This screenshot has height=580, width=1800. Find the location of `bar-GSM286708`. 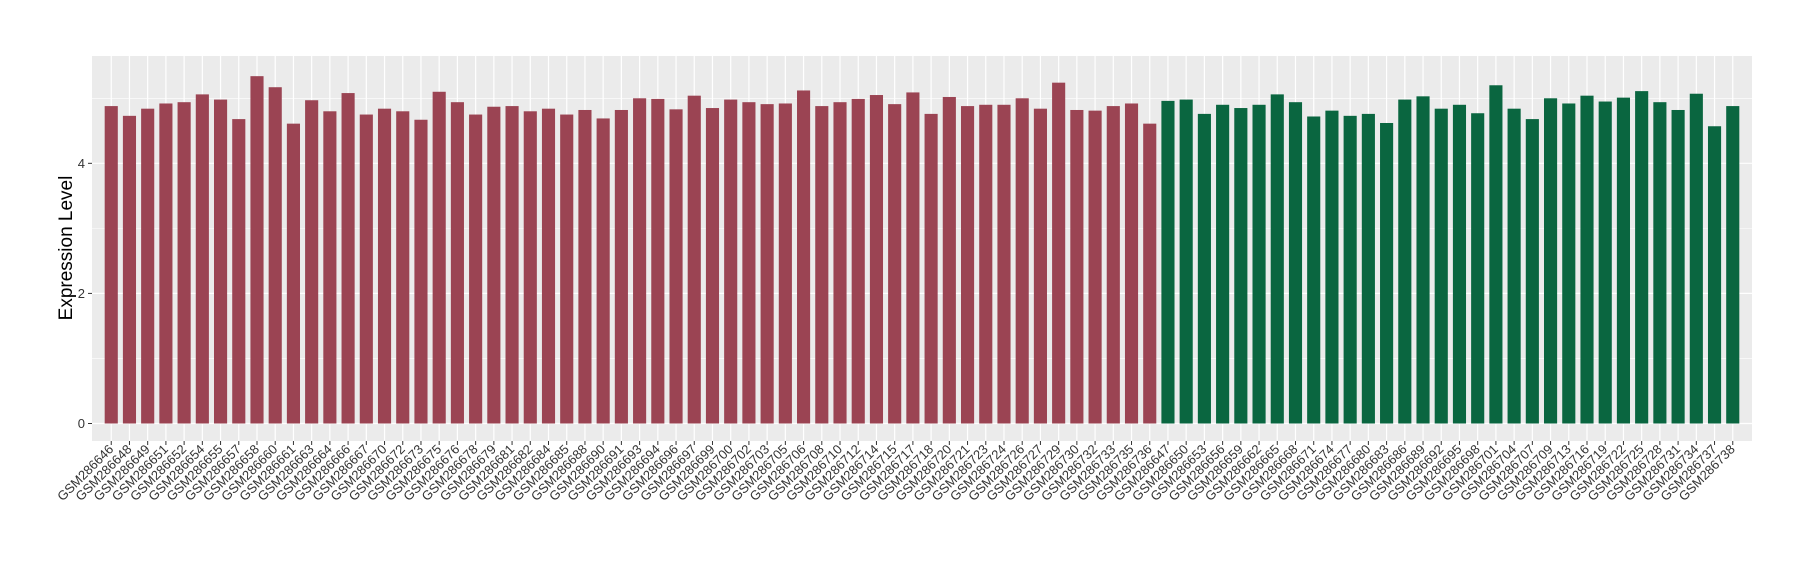

bar-GSM286708 is located at coordinates (822, 265).